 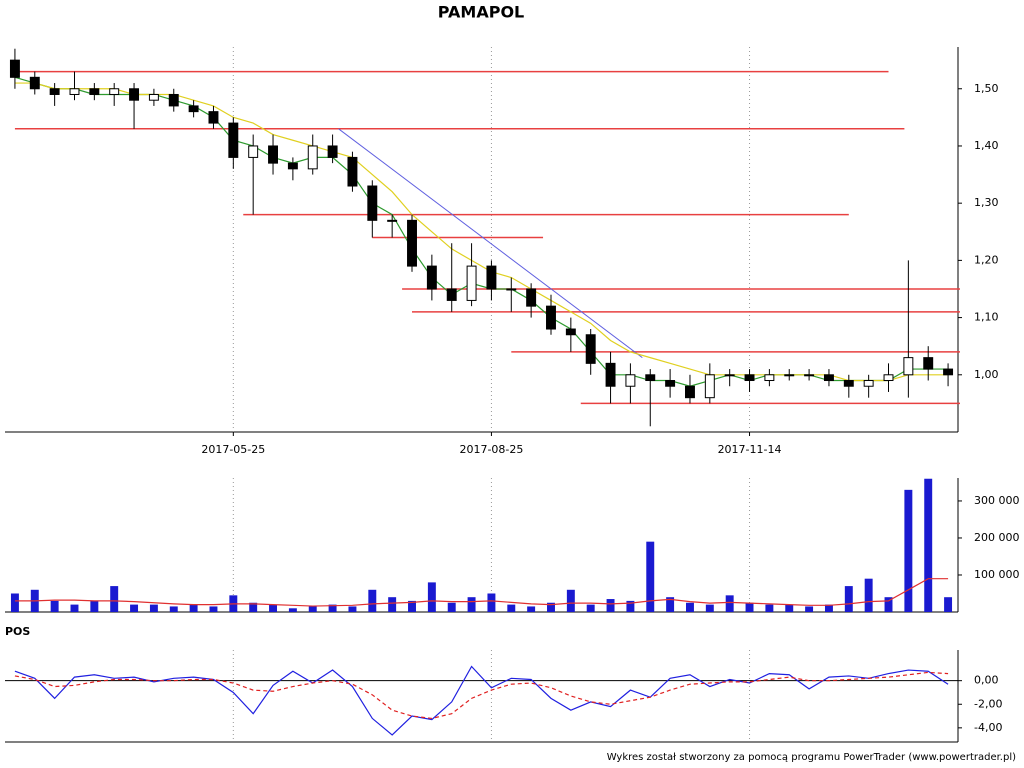 I want to click on y-tick-label: 1,50, so click(x=986, y=88).